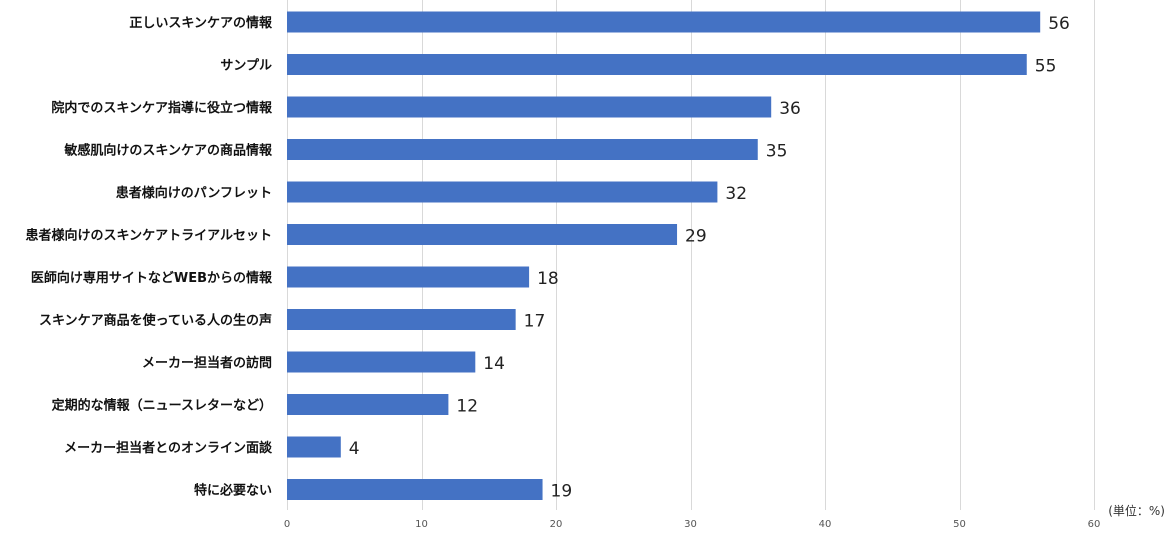 This screenshot has height=535, width=1170. Describe the element at coordinates (556, 524) in the screenshot. I see `x-tick-label: 20` at that location.